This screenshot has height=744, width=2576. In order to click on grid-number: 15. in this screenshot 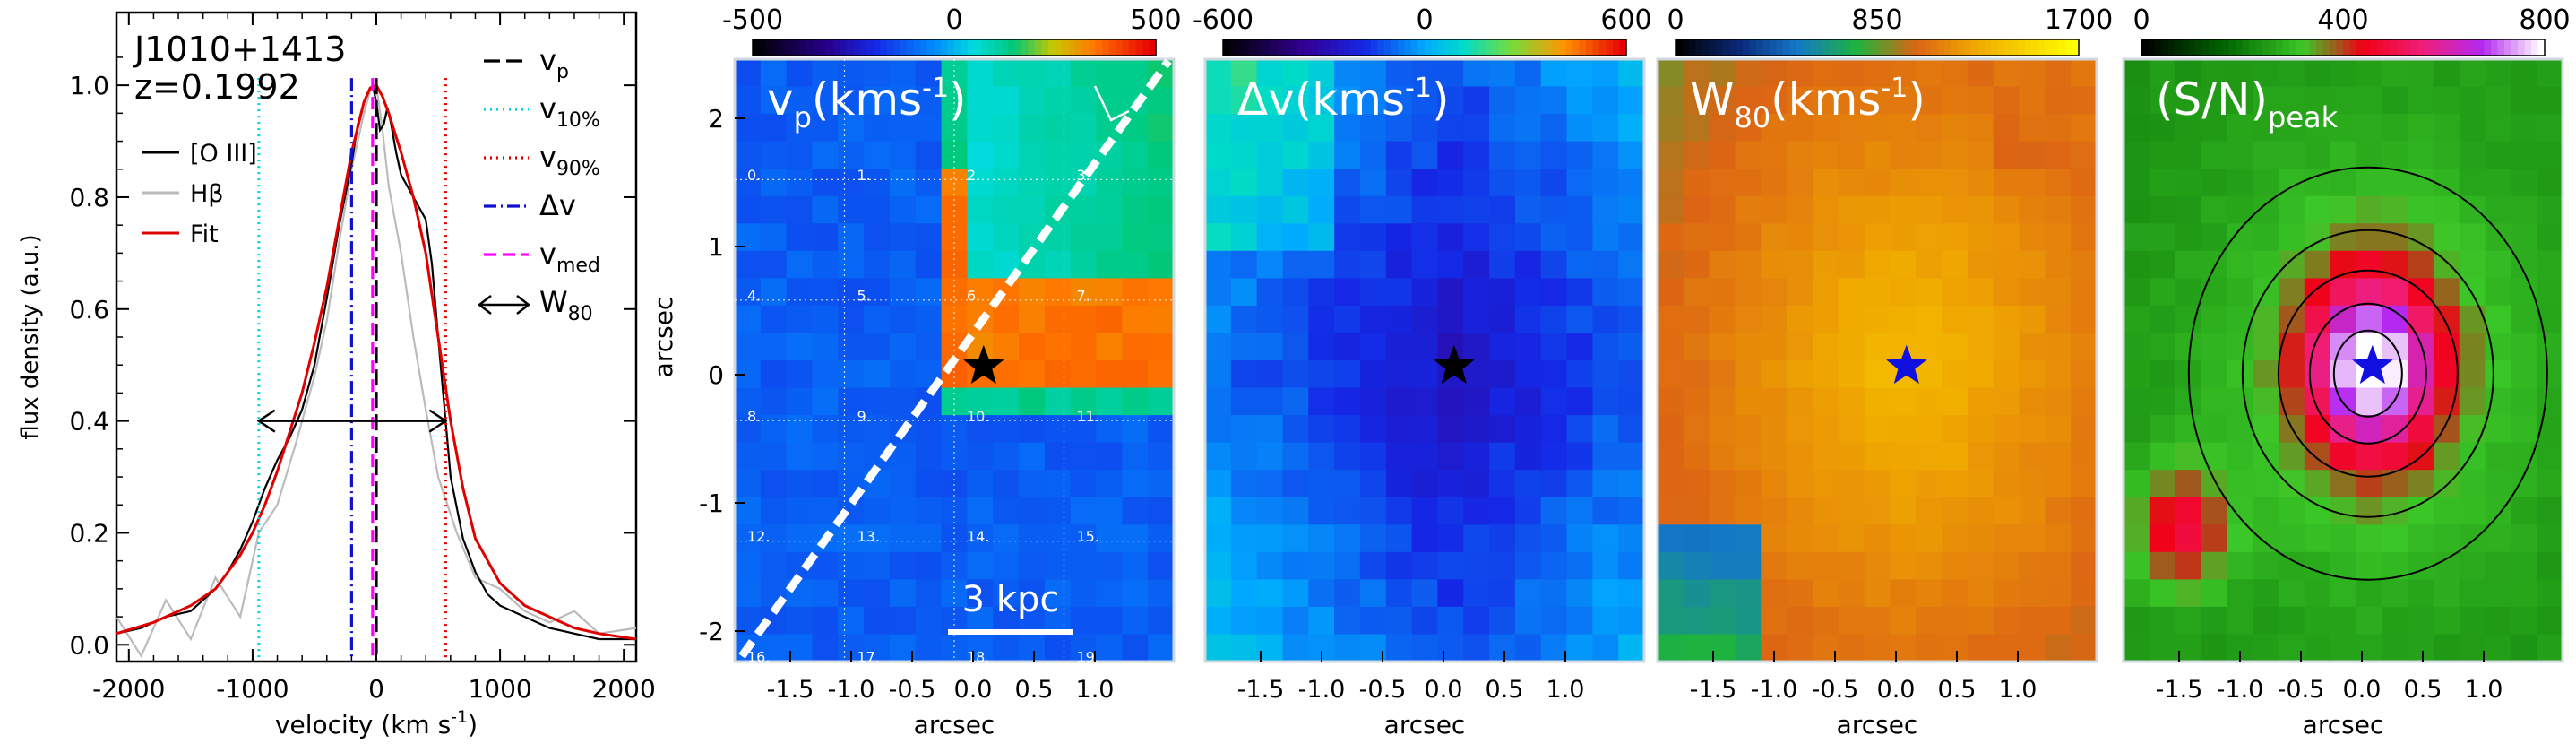, I will do `click(1088, 536)`.